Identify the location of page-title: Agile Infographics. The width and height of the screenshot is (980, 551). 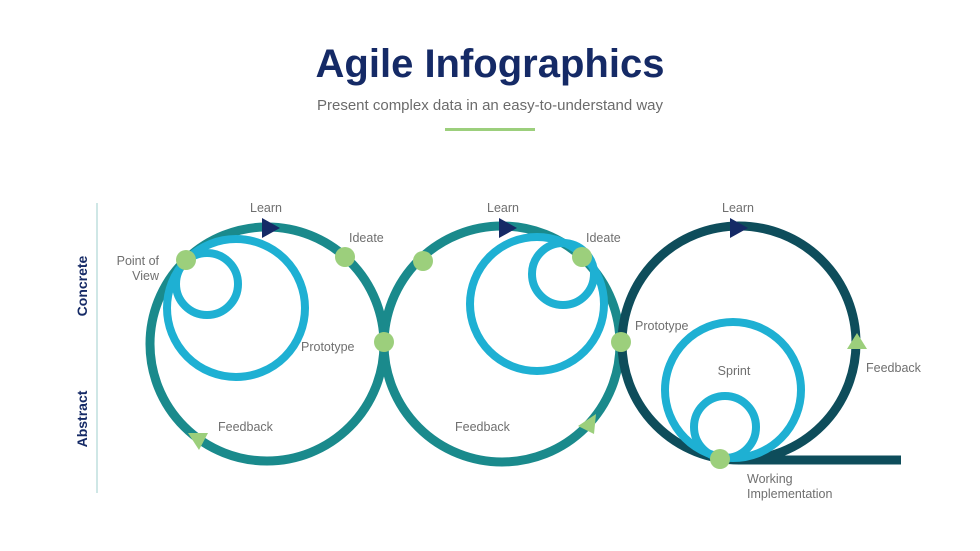
(490, 64).